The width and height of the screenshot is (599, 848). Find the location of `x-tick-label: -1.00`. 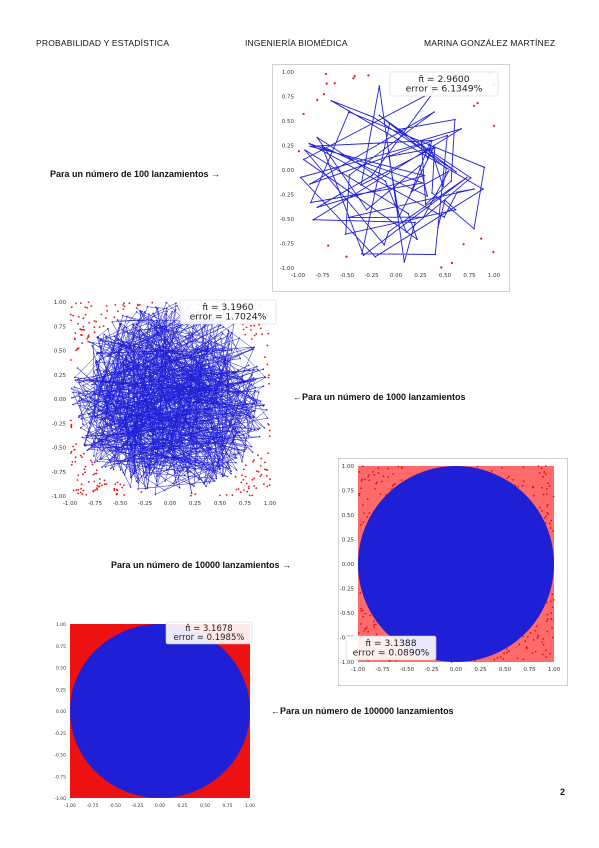

x-tick-label: -1.00 is located at coordinates (70, 806).